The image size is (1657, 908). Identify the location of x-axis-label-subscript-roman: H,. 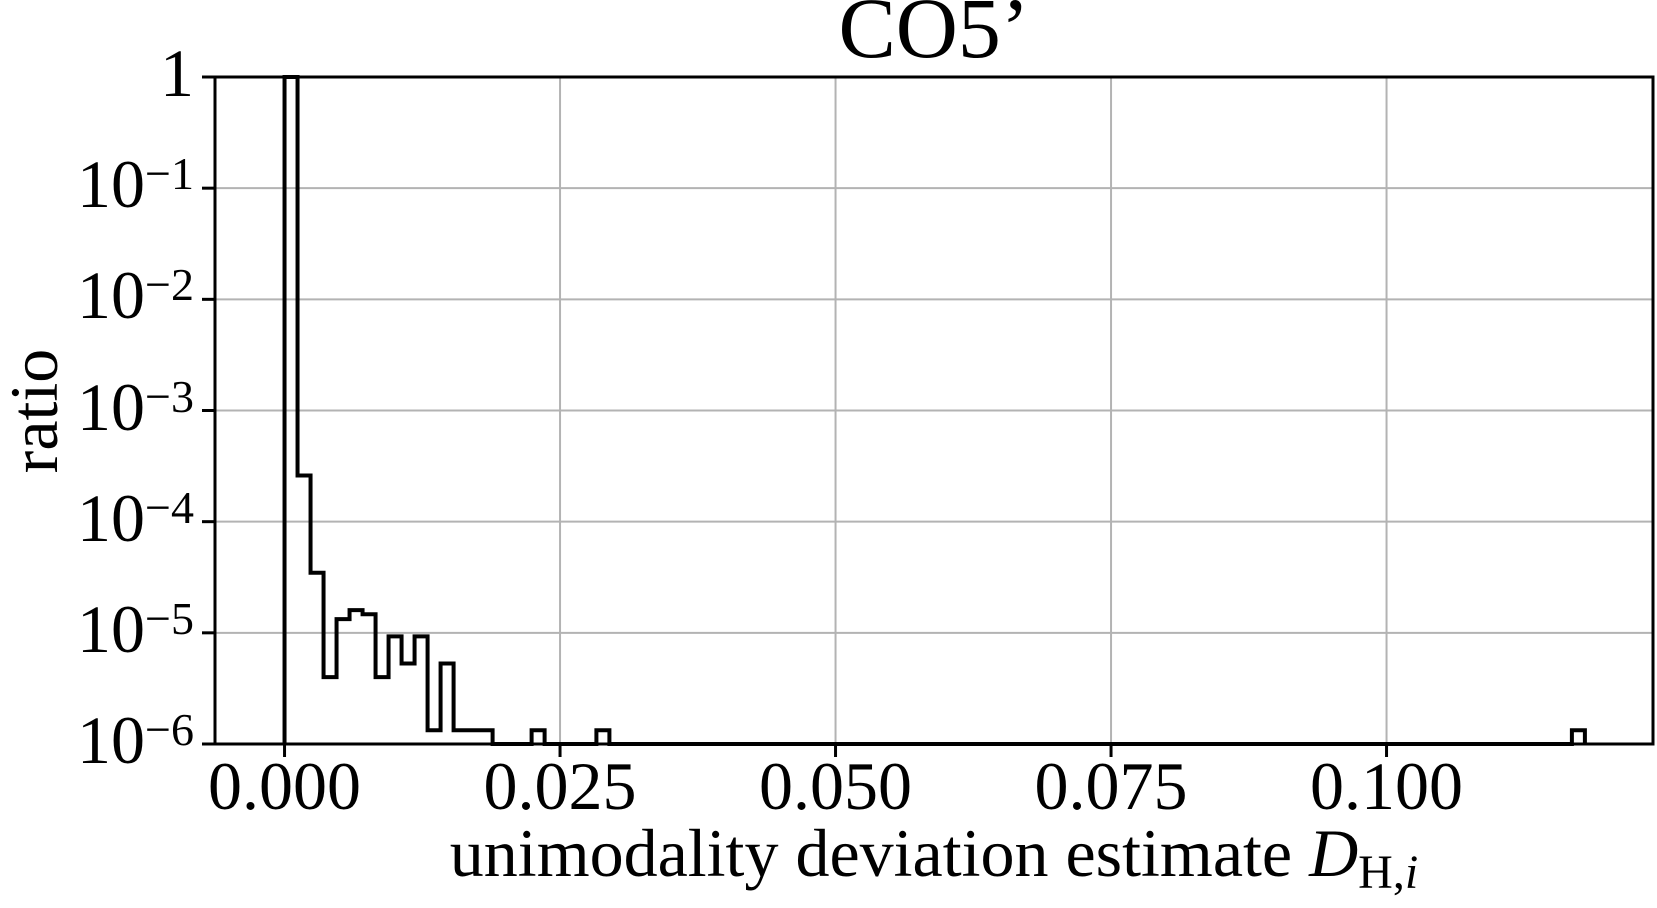
(1381, 872).